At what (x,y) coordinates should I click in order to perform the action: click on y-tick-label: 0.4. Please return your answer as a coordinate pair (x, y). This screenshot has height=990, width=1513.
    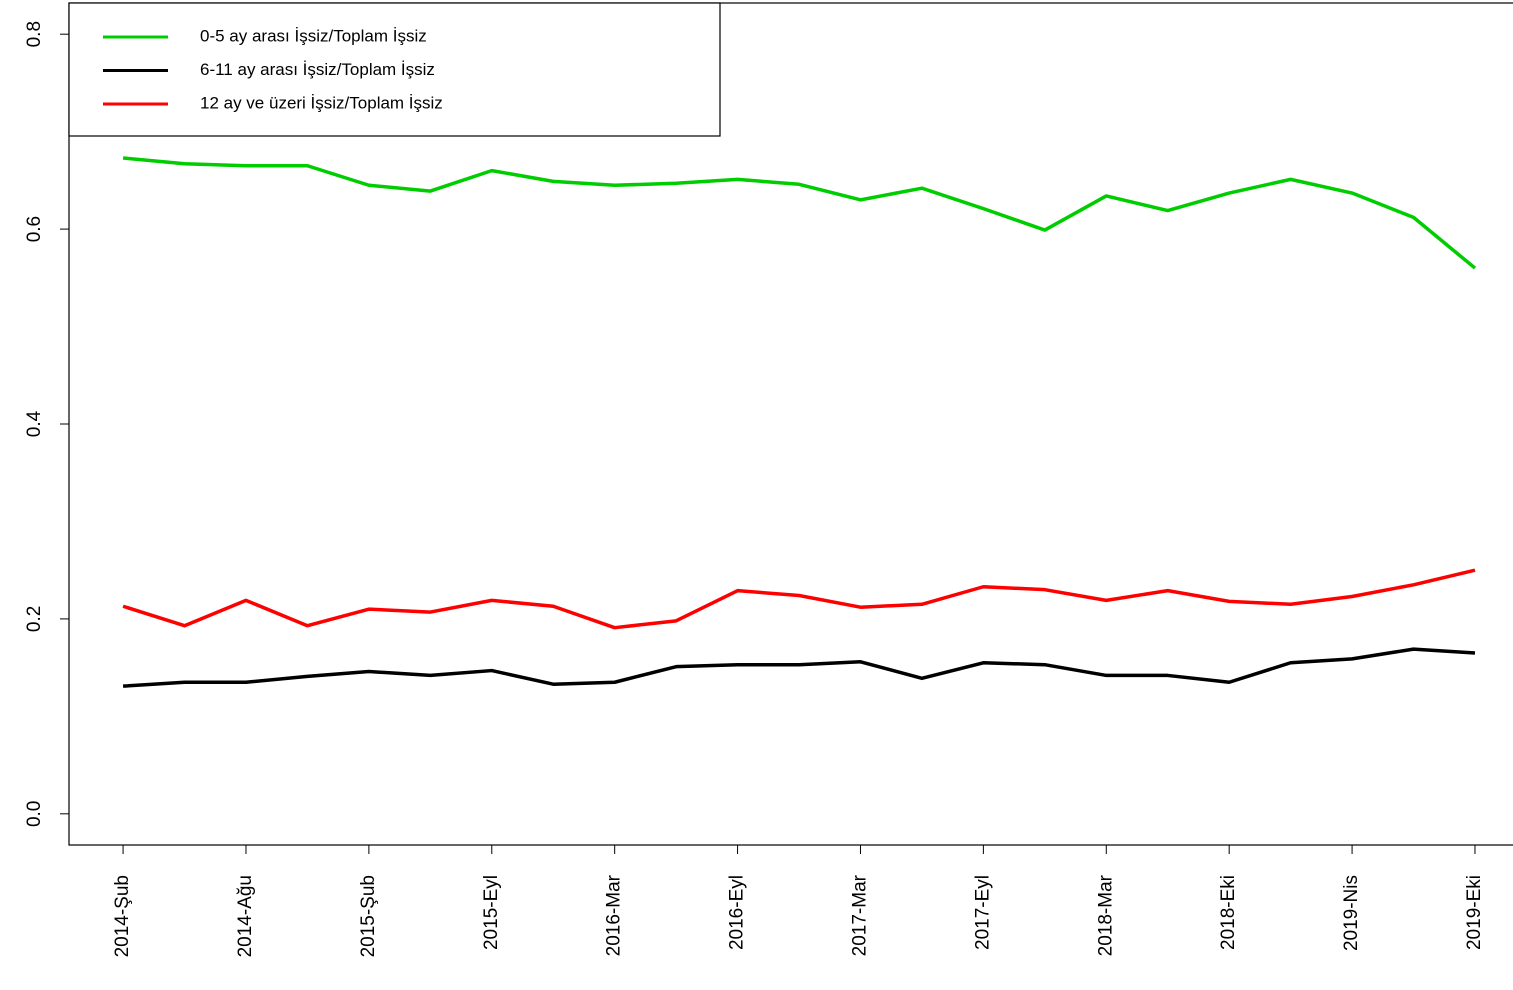
    Looking at the image, I should click on (34, 423).